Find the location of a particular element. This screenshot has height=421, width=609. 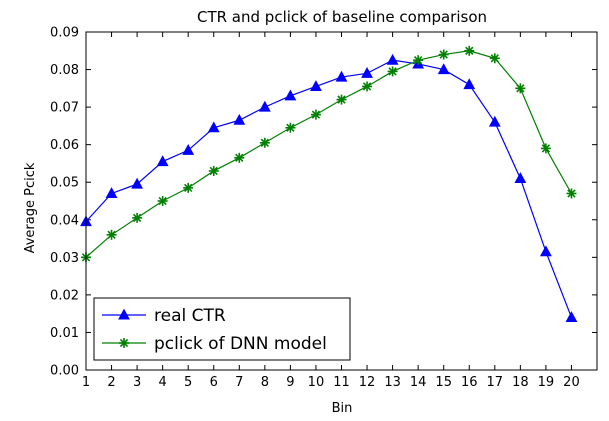

legend-box is located at coordinates (222, 329).